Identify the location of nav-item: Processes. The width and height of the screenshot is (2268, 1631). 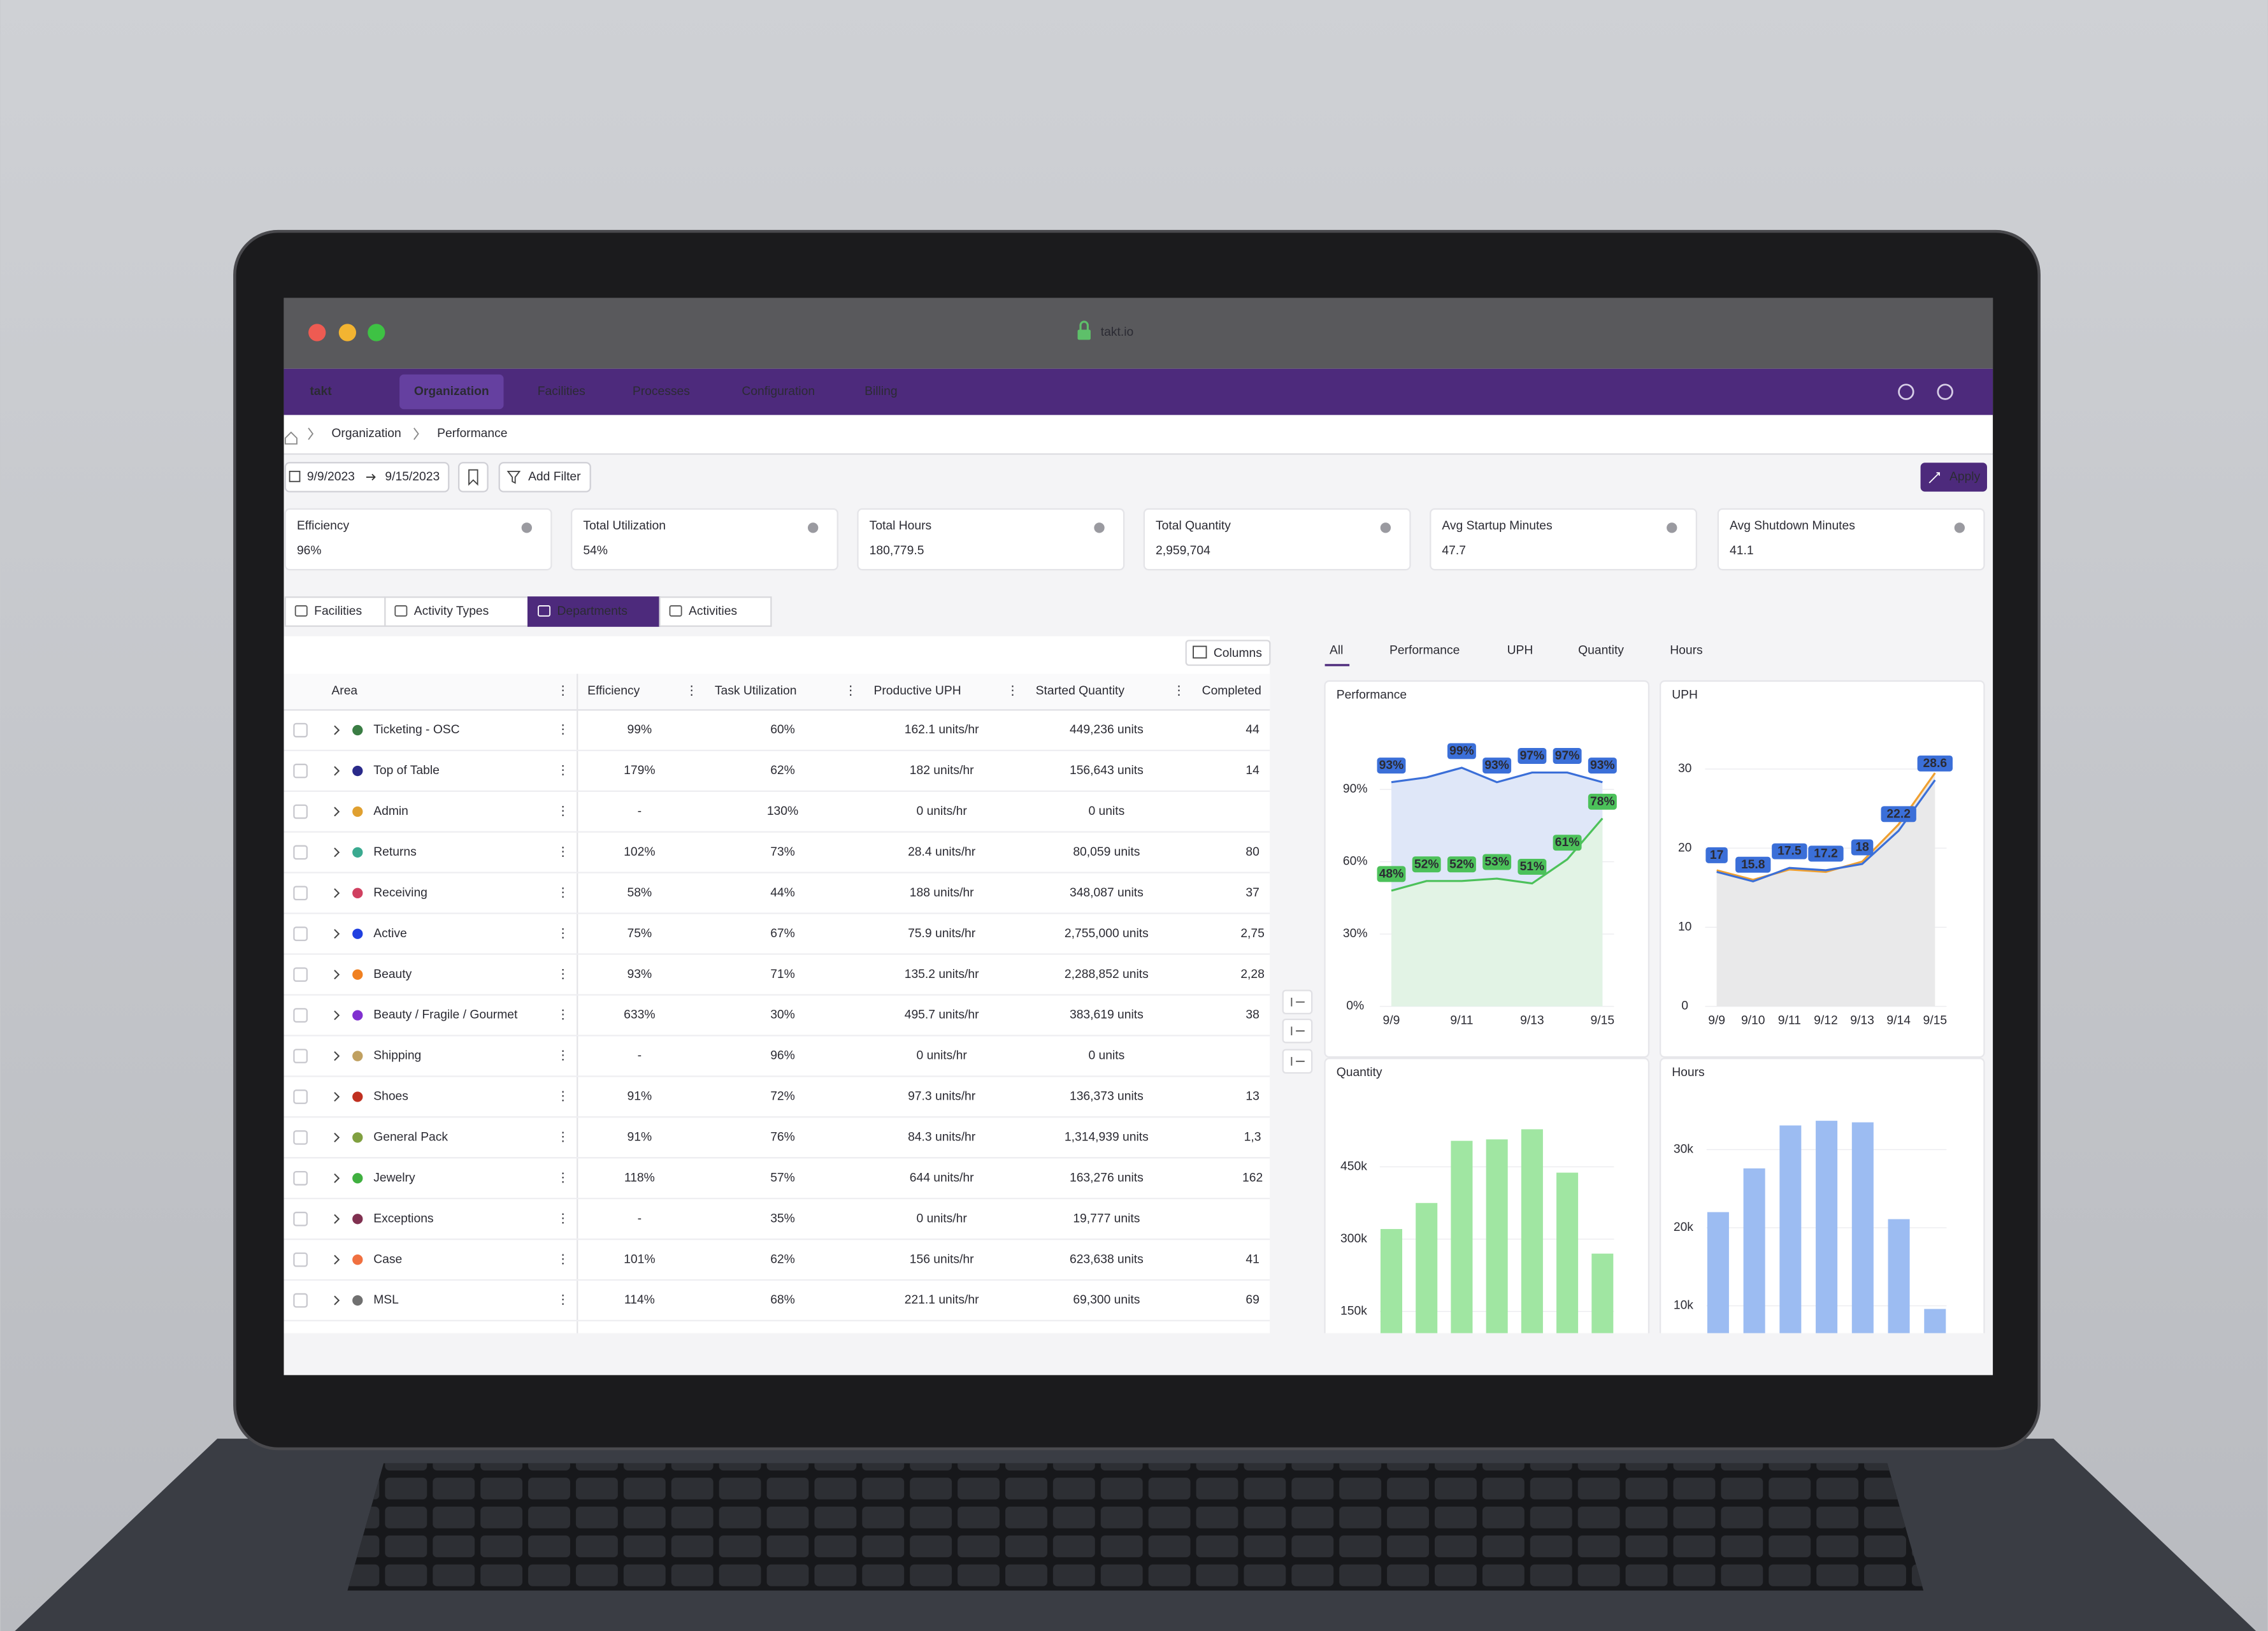
(661, 391).